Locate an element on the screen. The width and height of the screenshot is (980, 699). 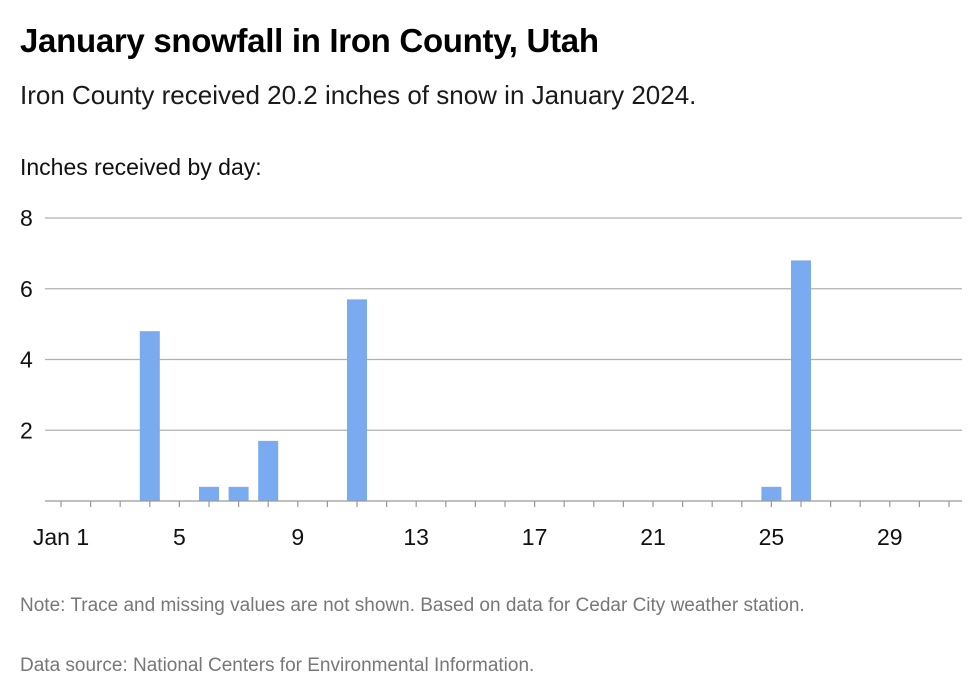
y-tick-label: 8 is located at coordinates (26, 218).